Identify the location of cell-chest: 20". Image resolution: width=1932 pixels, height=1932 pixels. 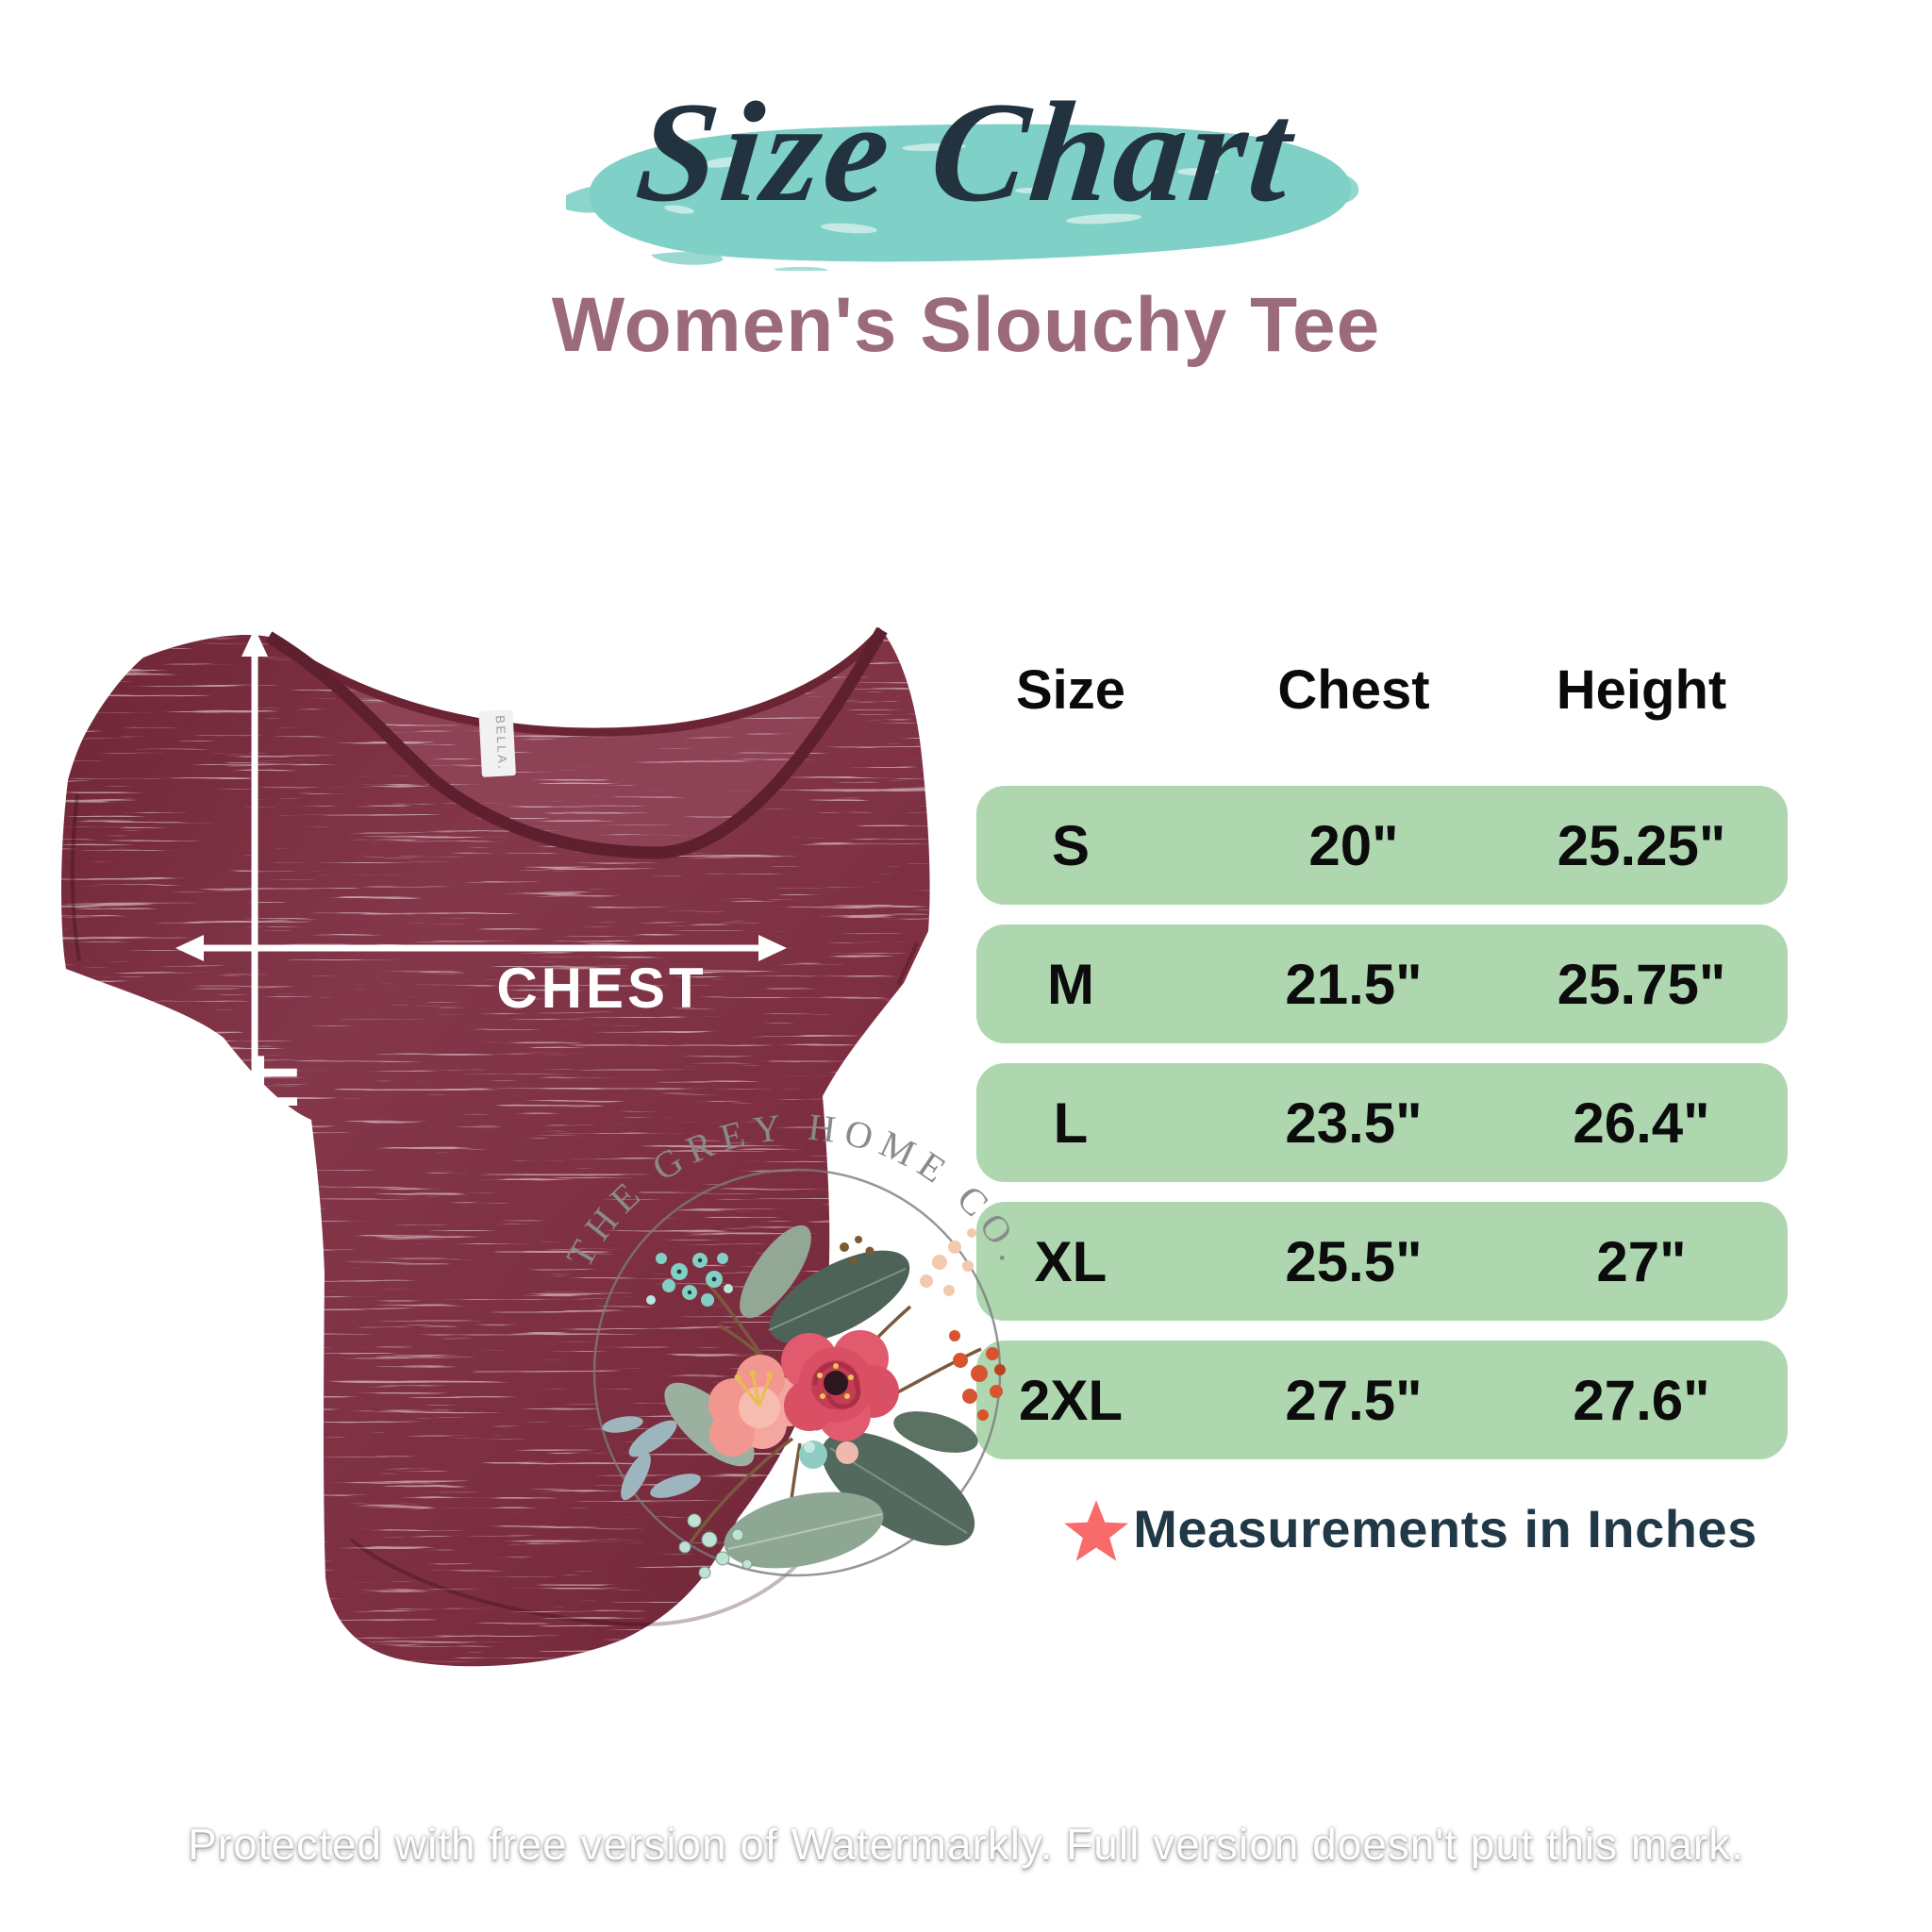
(1353, 845).